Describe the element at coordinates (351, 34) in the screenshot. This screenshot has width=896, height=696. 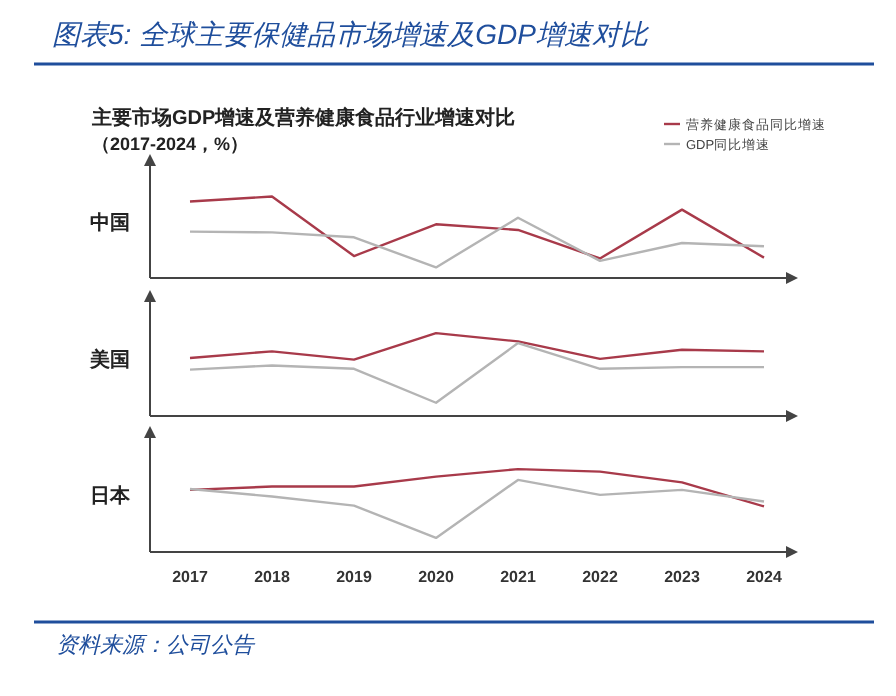
I see `chart-title: 图表5: 全球主要保健品市场增速及GDP增速对比` at that location.